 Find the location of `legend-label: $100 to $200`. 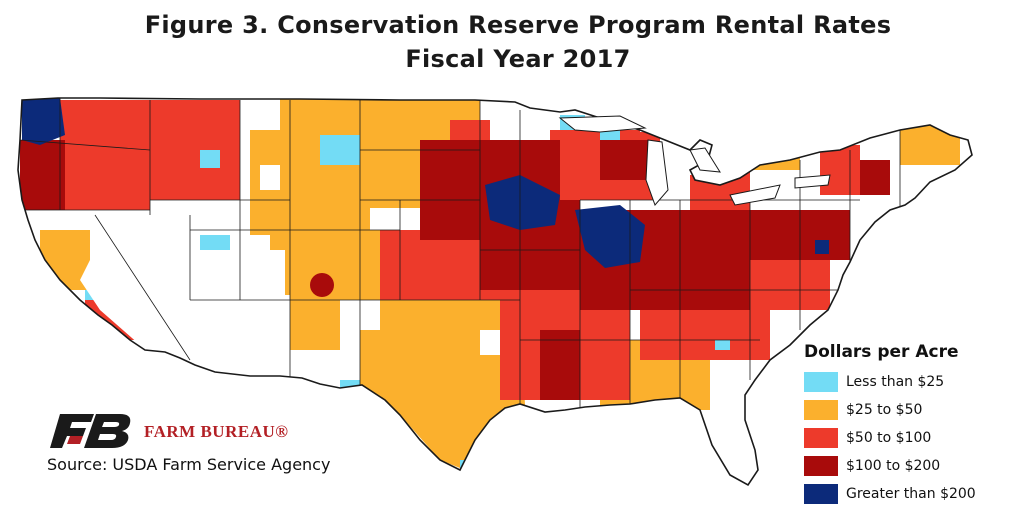

legend-label: $100 to $200 is located at coordinates (893, 465).